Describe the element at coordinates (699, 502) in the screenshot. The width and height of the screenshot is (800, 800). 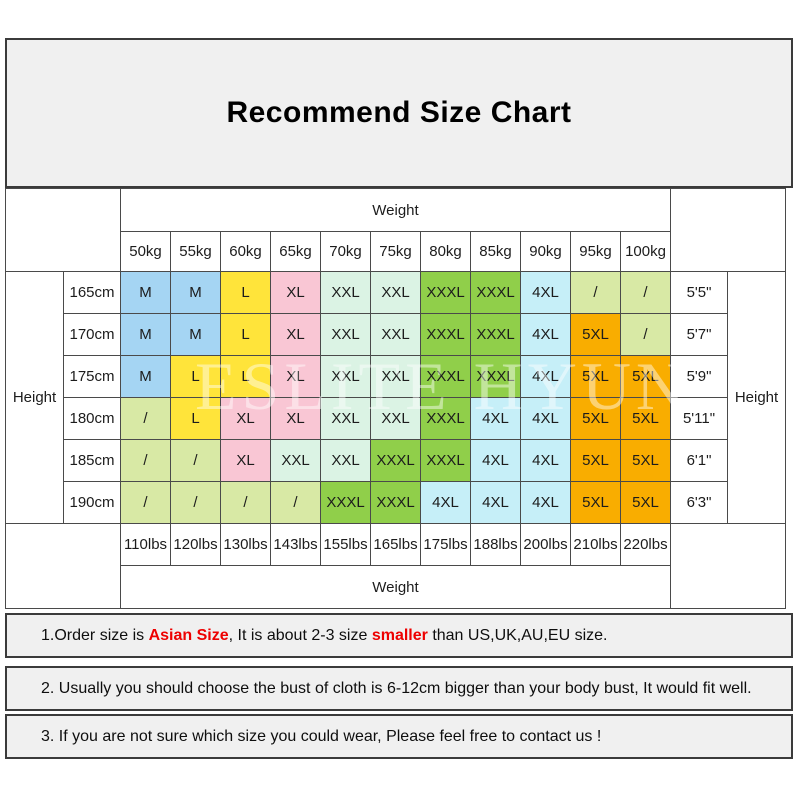
I see `ft-cell: 6'3"` at that location.